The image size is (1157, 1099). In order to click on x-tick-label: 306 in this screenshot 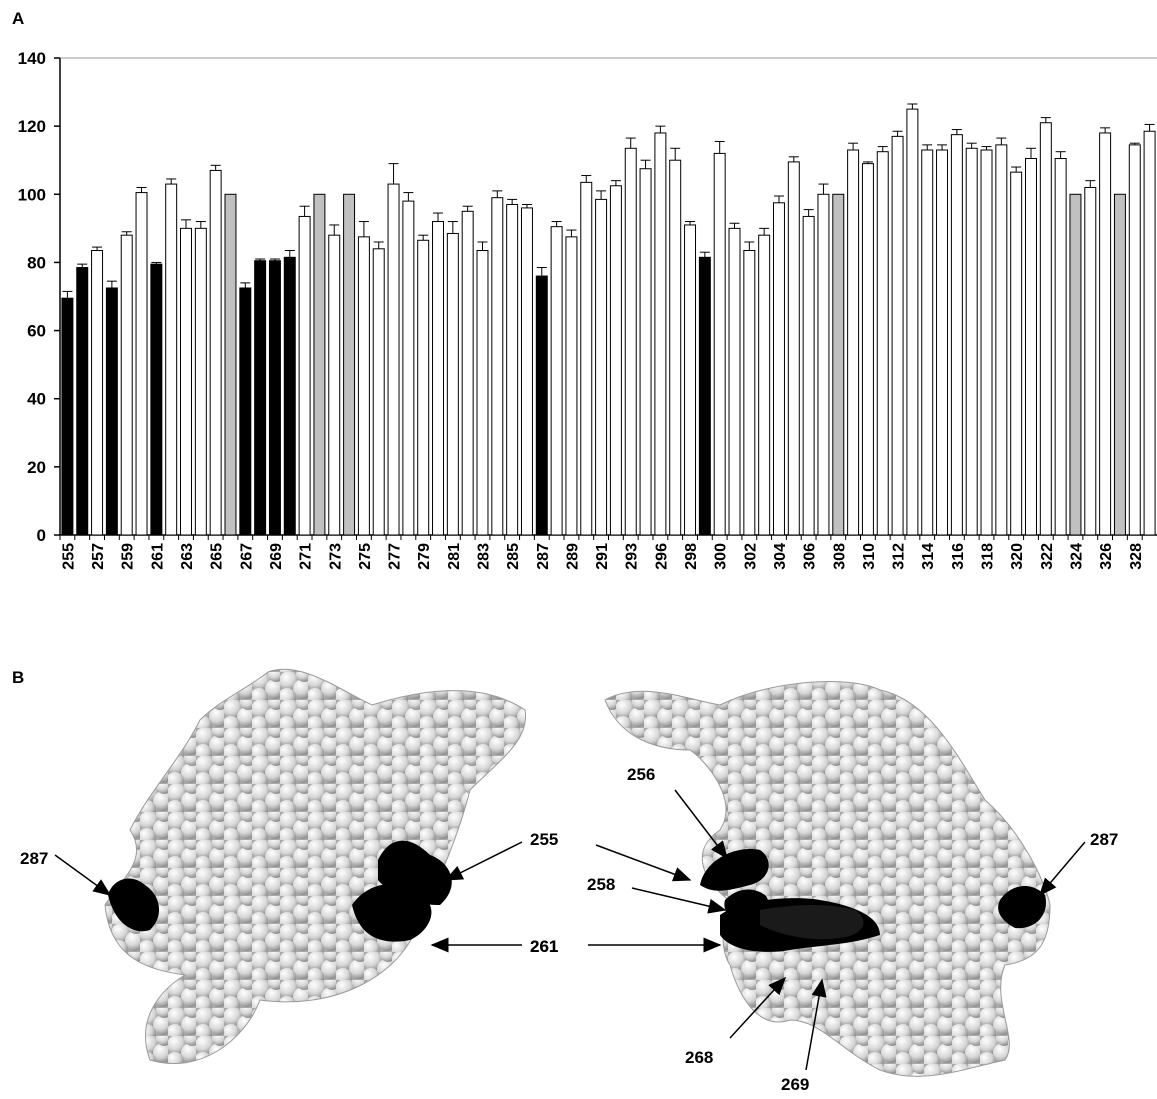, I will do `click(810, 556)`.